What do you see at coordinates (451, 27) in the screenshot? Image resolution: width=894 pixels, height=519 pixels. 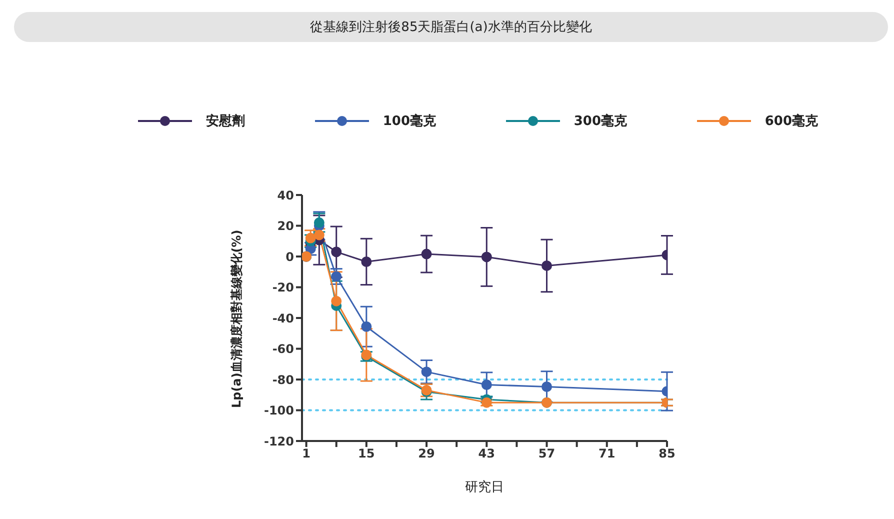 I see `chart-title: 從基線到注射後85天脂蛋白(a)水準的百分比變化` at bounding box center [451, 27].